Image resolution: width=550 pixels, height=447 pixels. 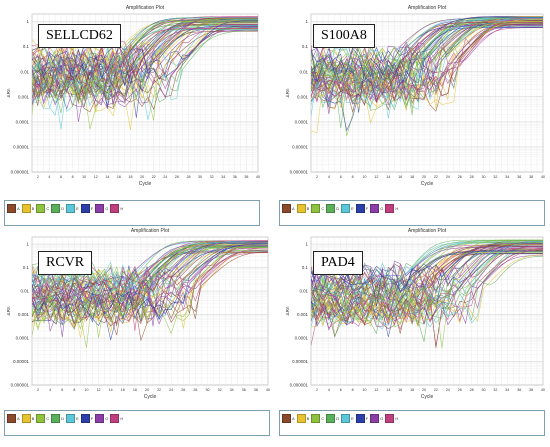 I want to click on legend-label: A, so click(x=18, y=208).